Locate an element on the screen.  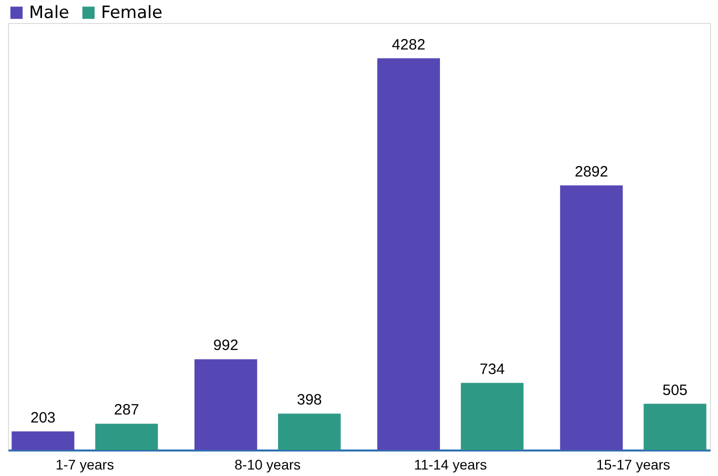
data-label: 203 is located at coordinates (43, 417).